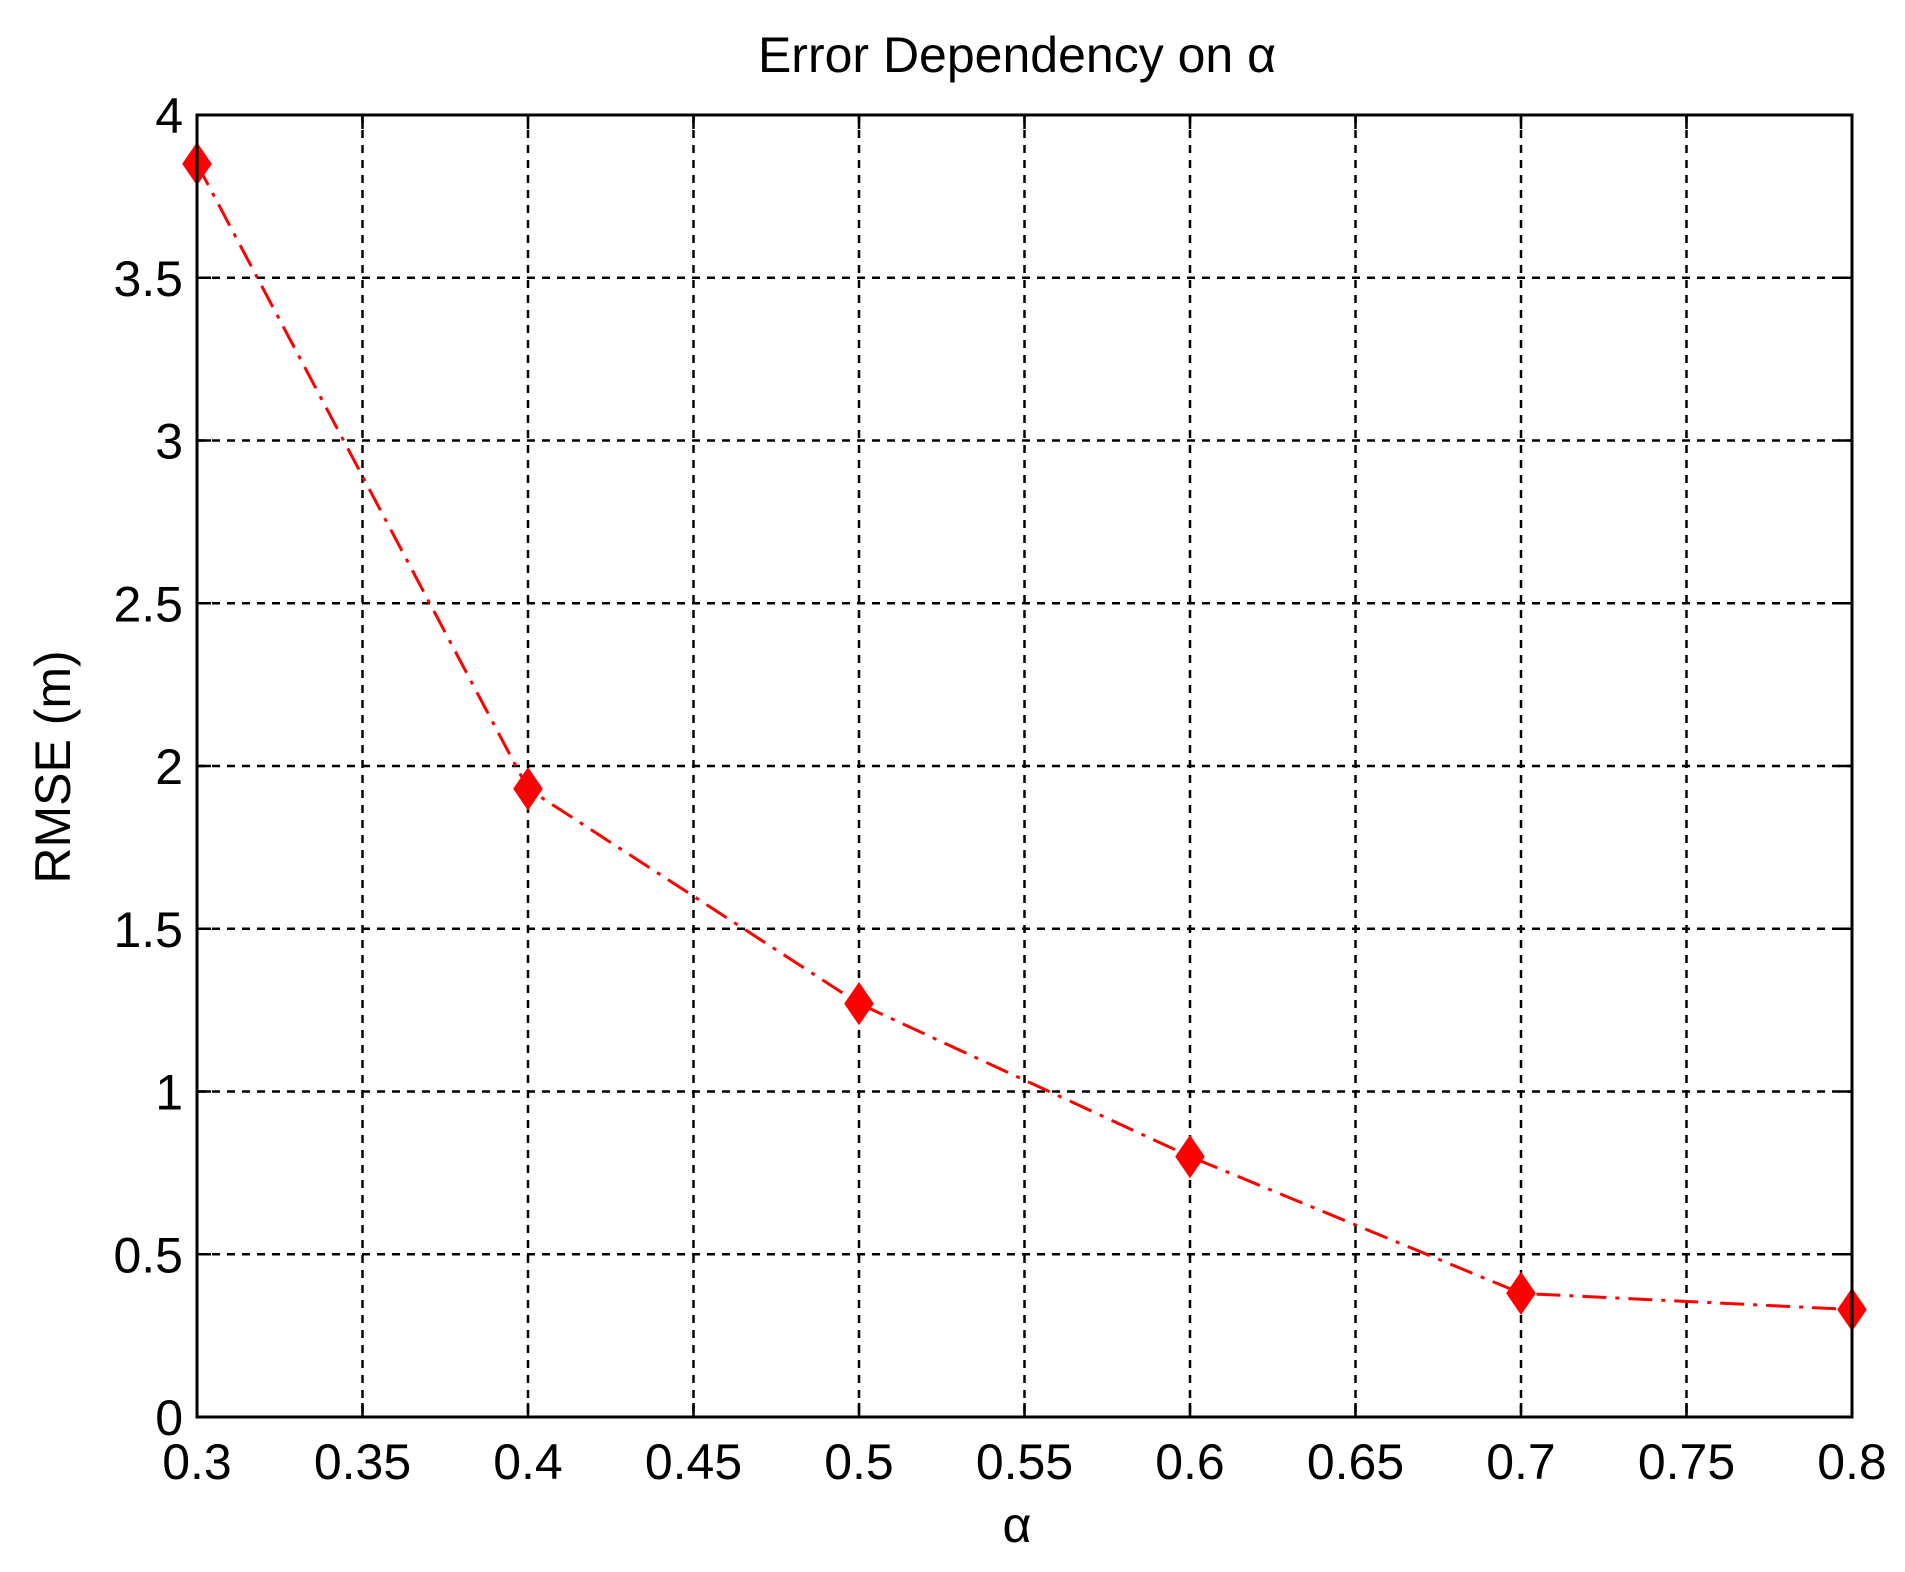 The width and height of the screenshot is (1905, 1572). Describe the element at coordinates (1017, 1525) in the screenshot. I see `x-axis-label: α` at that location.